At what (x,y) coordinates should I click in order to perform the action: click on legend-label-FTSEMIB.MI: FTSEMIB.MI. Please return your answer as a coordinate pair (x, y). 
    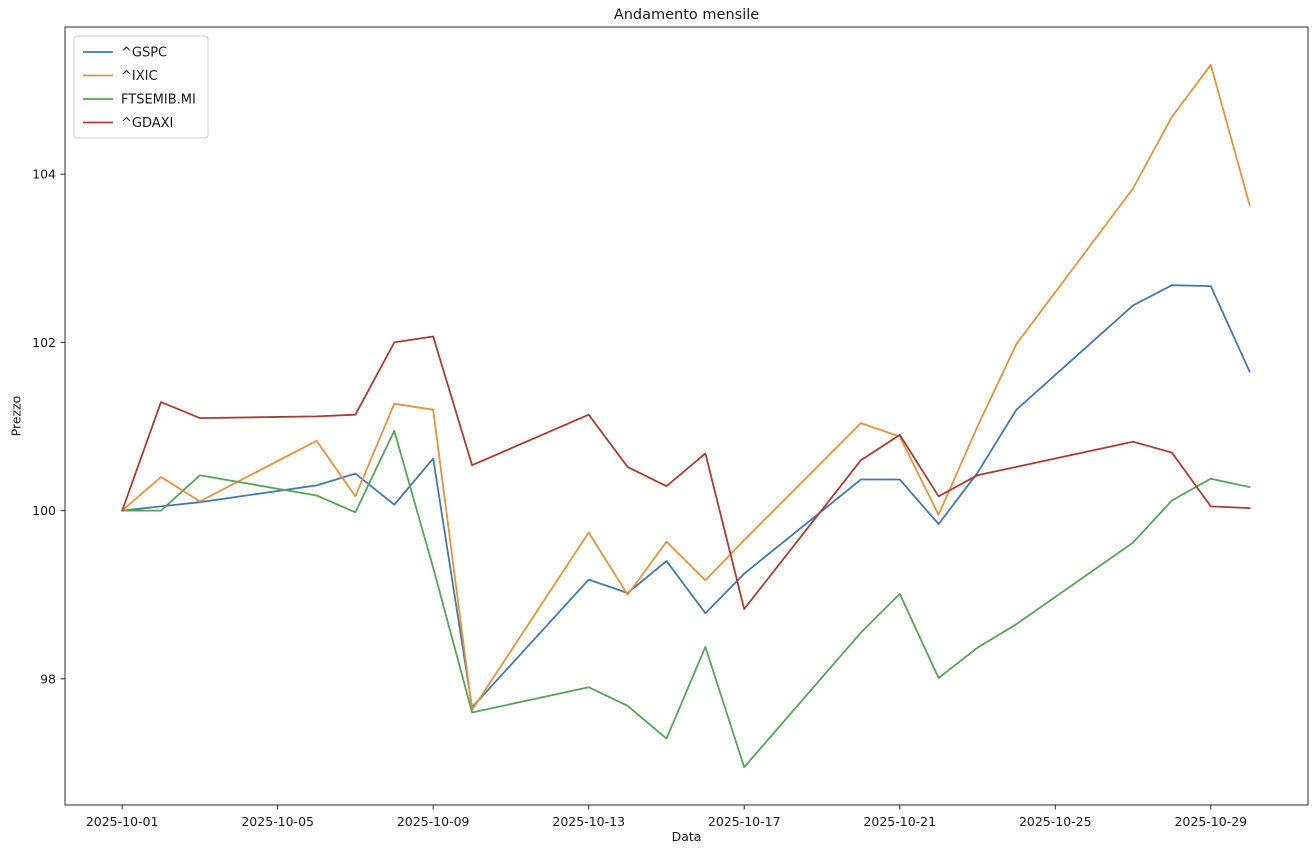
    Looking at the image, I should click on (158, 100).